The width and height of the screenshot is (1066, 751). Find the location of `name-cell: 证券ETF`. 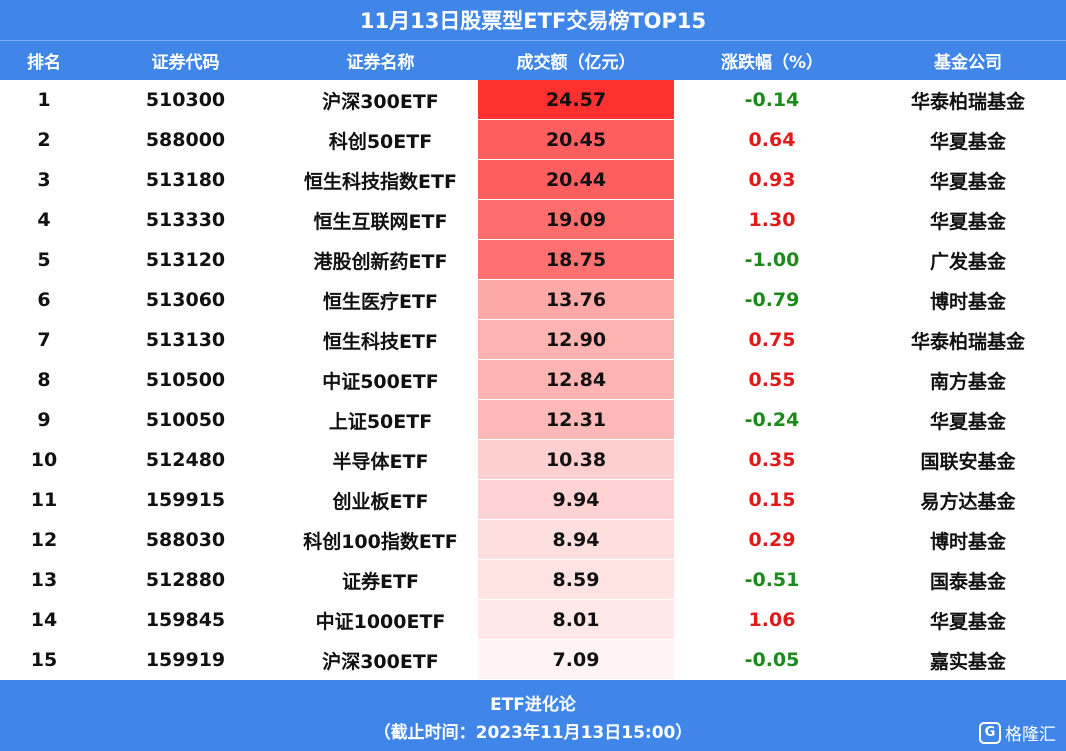

name-cell: 证券ETF is located at coordinates (380, 581).